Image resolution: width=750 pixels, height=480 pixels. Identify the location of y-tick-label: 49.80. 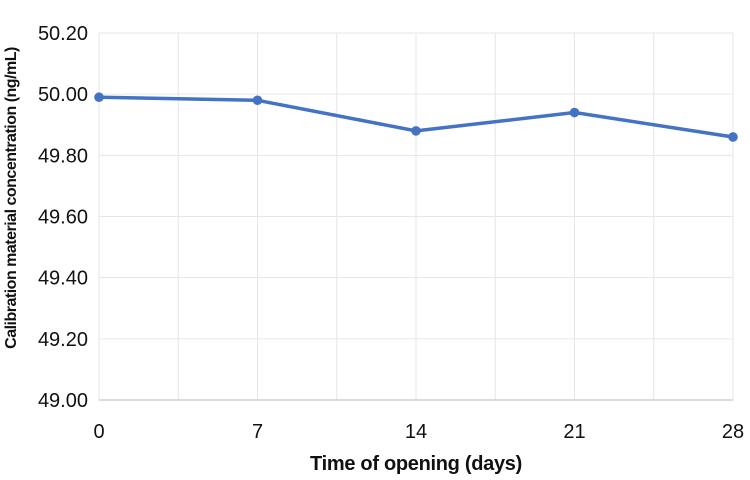
(63, 156).